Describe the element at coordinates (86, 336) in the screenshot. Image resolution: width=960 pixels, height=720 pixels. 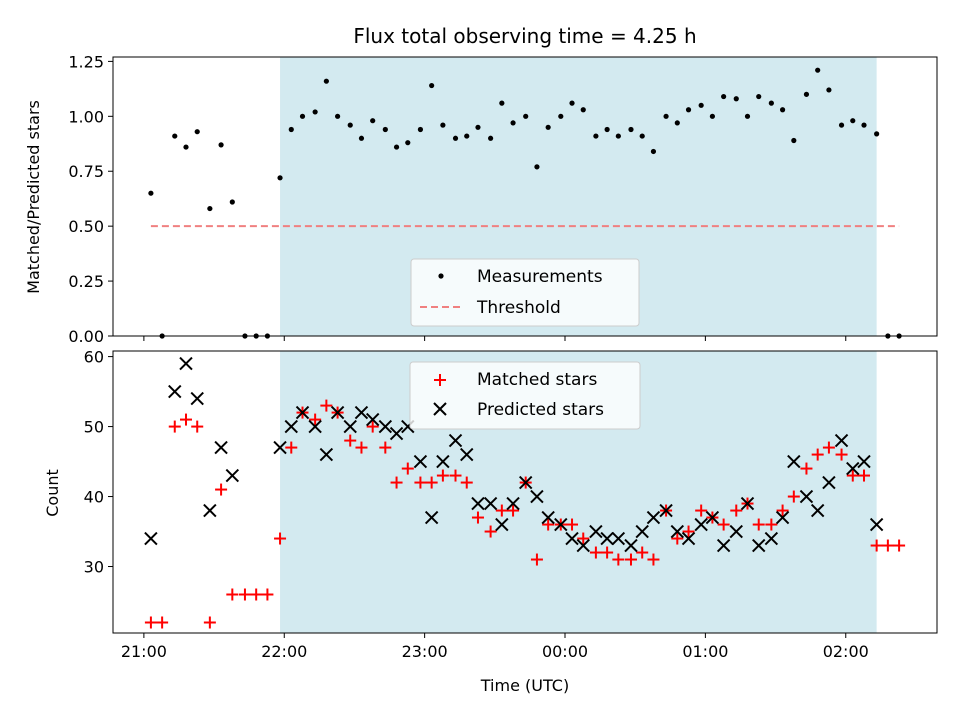
I see `ytick-label: 0.00` at that location.